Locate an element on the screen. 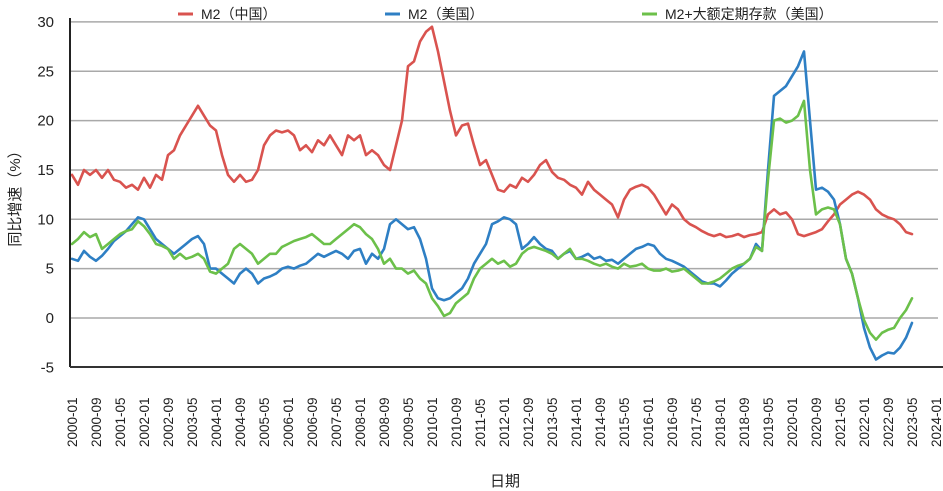 The height and width of the screenshot is (491, 943). x-tick-label: 2022-09 is located at coordinates (888, 422).